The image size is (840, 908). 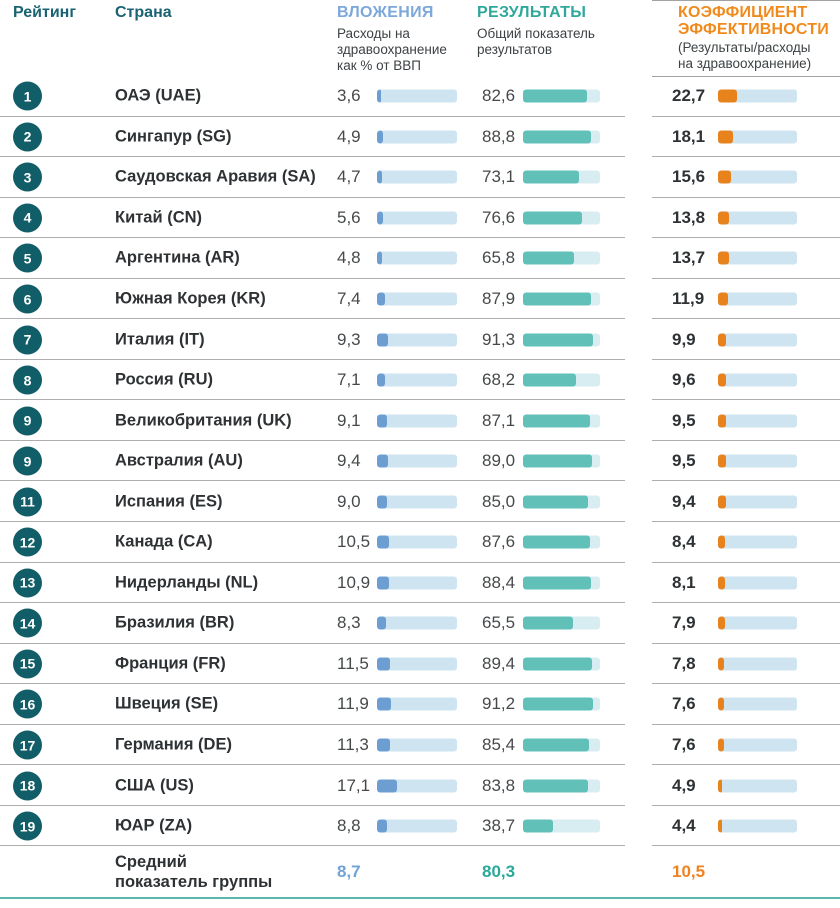 What do you see at coordinates (164, 541) in the screenshot?
I see `country-label: Канада (CA)` at bounding box center [164, 541].